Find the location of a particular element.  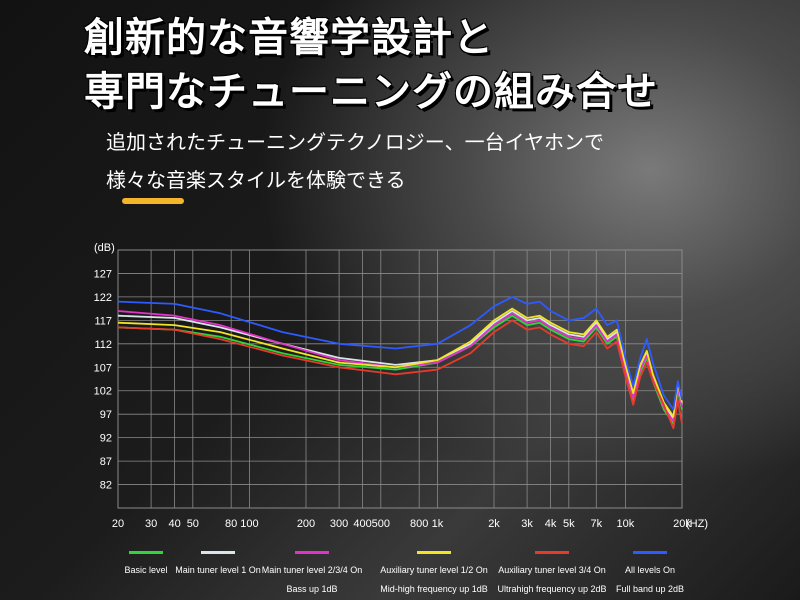

x-tick-label: 4k is located at coordinates (551, 524).